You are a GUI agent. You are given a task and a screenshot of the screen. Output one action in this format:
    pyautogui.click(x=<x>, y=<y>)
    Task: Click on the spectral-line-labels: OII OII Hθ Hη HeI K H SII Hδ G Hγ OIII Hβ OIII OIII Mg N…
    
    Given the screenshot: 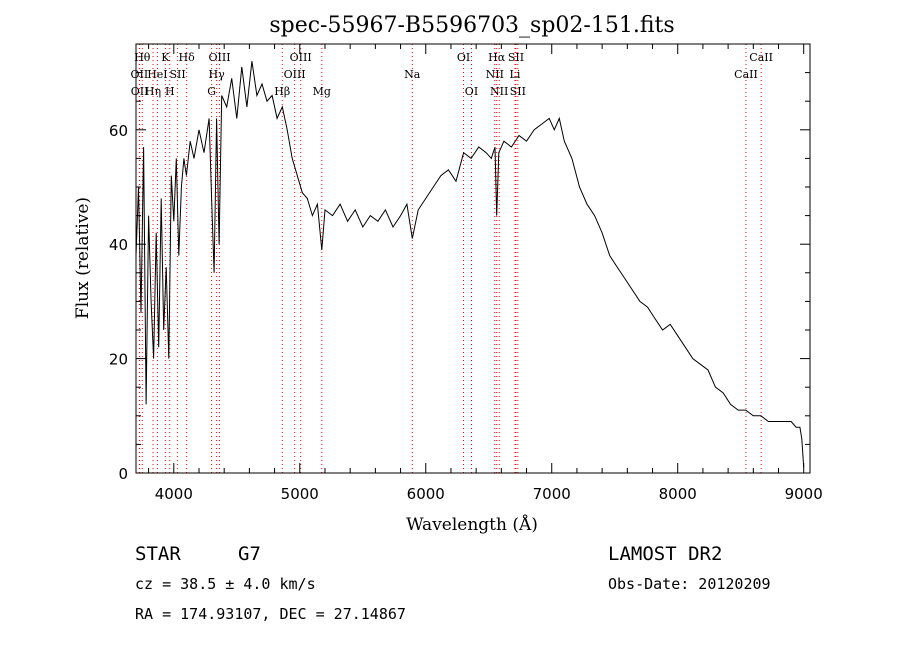 What is the action you would take?
    pyautogui.click(x=452, y=74)
    